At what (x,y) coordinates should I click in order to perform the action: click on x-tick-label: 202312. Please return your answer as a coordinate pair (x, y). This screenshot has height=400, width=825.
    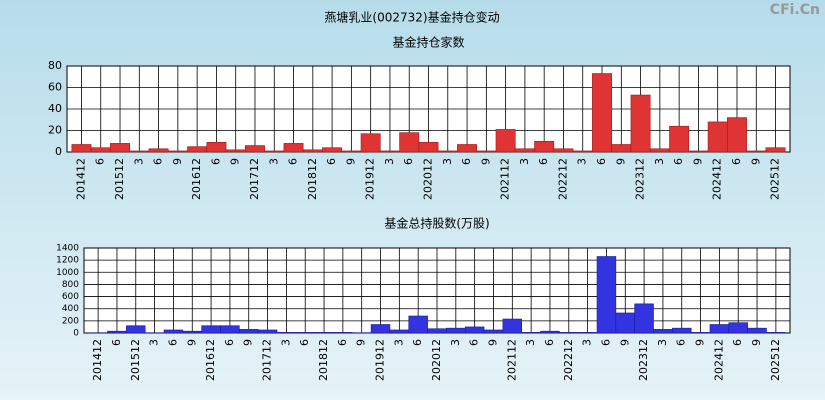
    Looking at the image, I should click on (640, 179).